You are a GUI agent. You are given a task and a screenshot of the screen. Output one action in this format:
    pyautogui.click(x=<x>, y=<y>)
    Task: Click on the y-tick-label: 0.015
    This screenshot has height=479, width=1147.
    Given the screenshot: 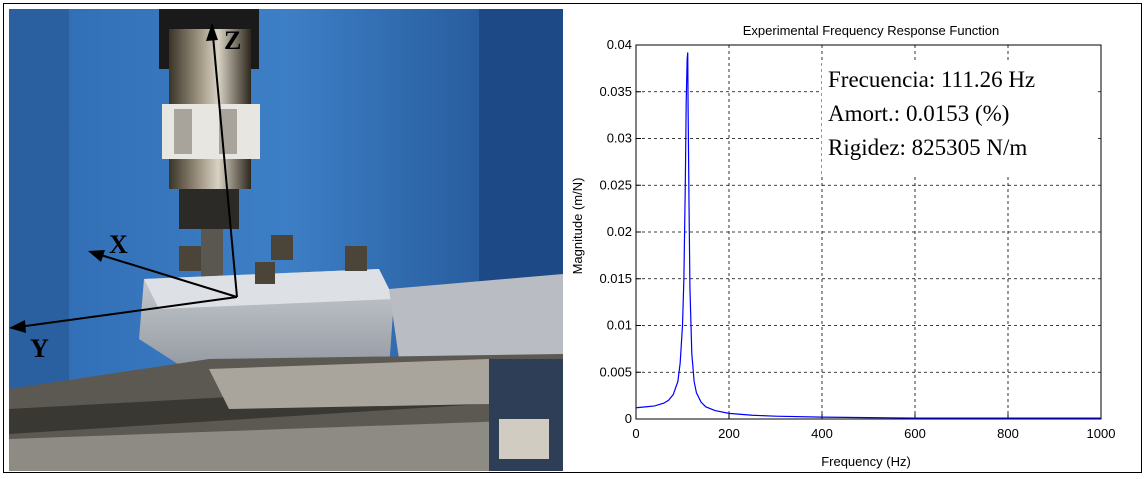 What is the action you would take?
    pyautogui.click(x=615, y=278)
    